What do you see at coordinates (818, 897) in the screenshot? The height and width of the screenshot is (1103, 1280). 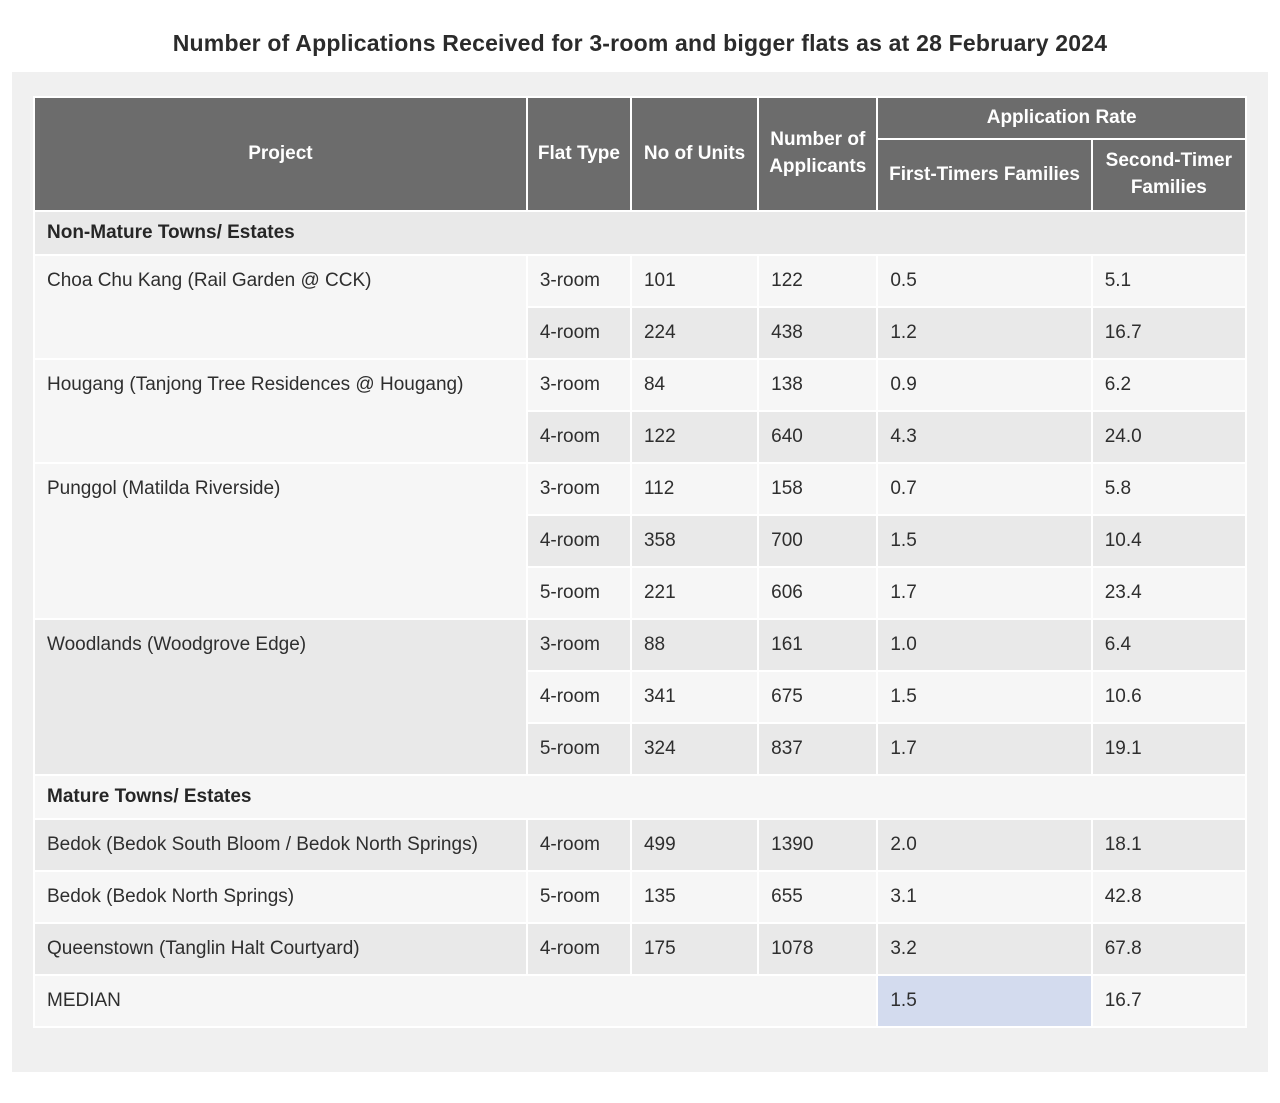 I see `applicants-cell: 655` at bounding box center [818, 897].